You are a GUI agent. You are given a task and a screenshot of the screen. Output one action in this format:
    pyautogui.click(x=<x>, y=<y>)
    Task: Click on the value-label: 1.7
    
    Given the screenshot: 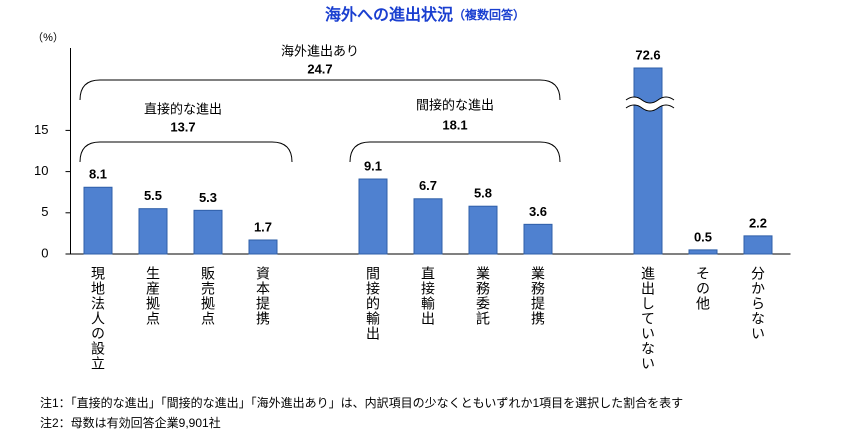 What is the action you would take?
    pyautogui.click(x=263, y=226)
    